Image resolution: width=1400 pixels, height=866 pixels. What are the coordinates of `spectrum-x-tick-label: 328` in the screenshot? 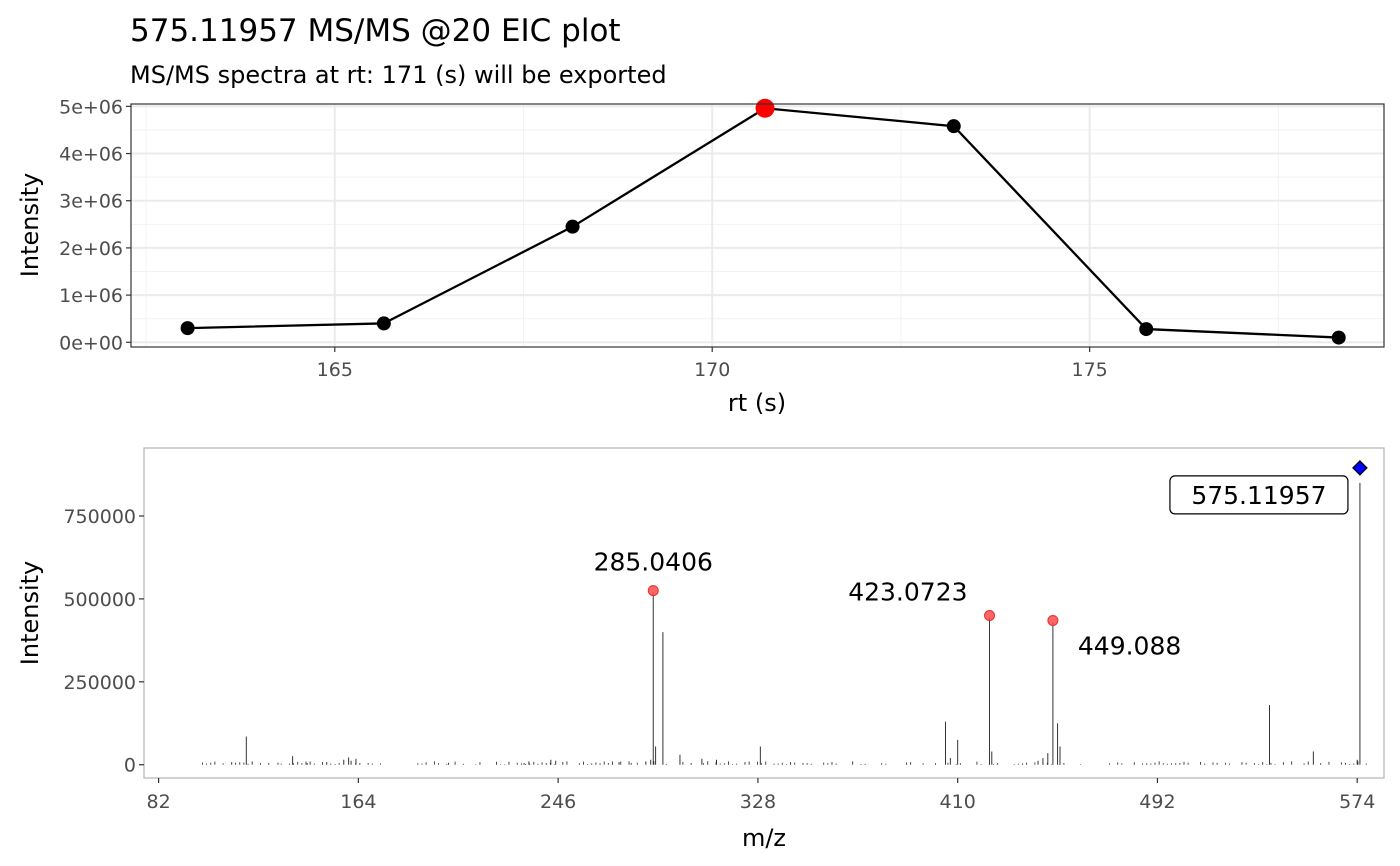 It's located at (758, 802).